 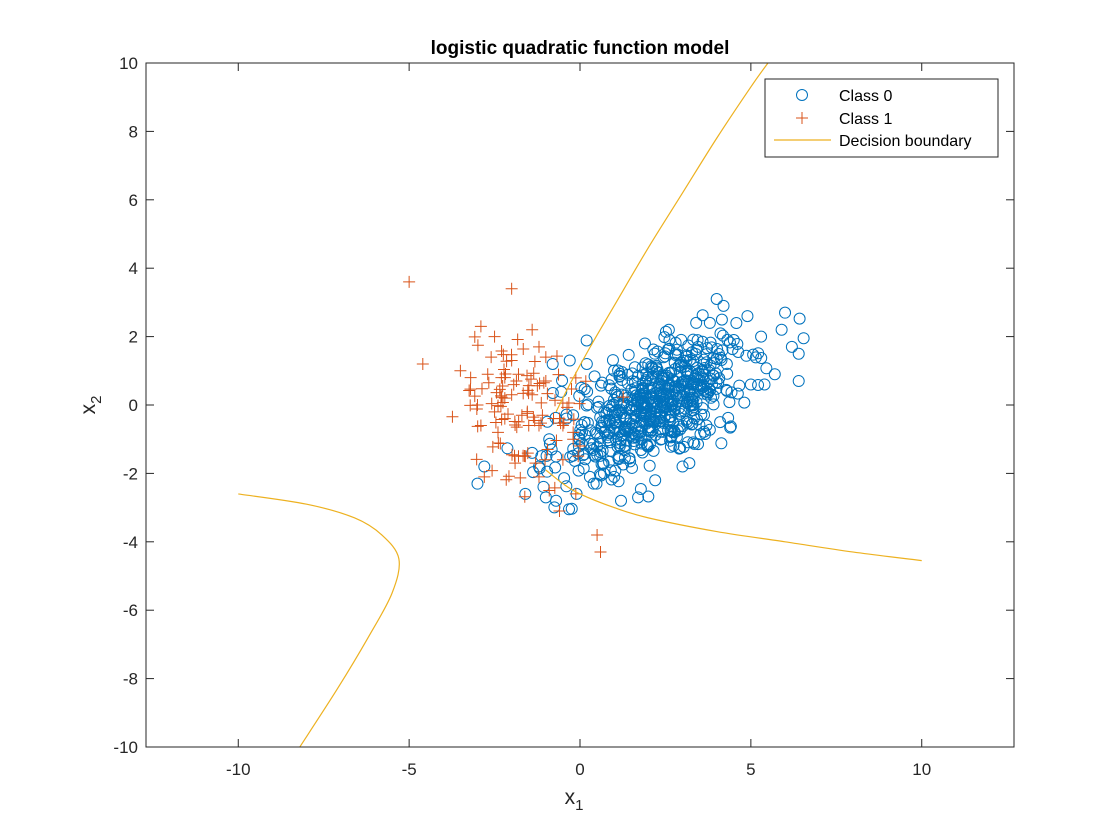 I want to click on x-axis-label: x1, so click(x=574, y=800).